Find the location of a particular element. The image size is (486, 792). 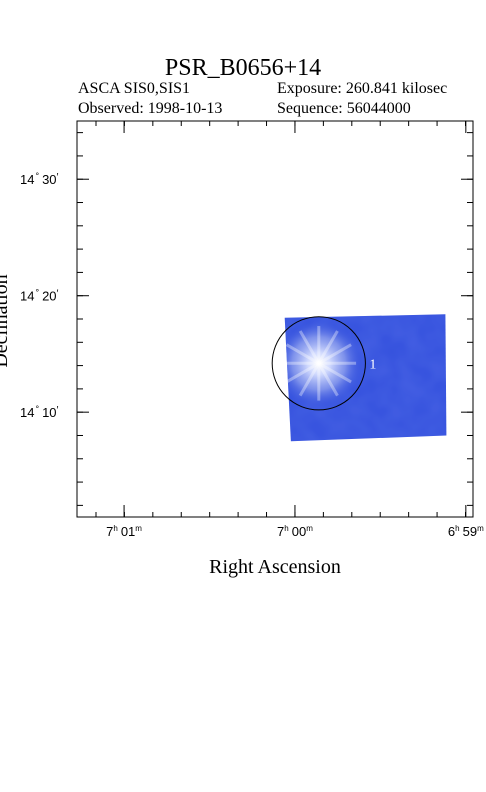

sequence-label: Sequence: 56044000 is located at coordinates (344, 108).